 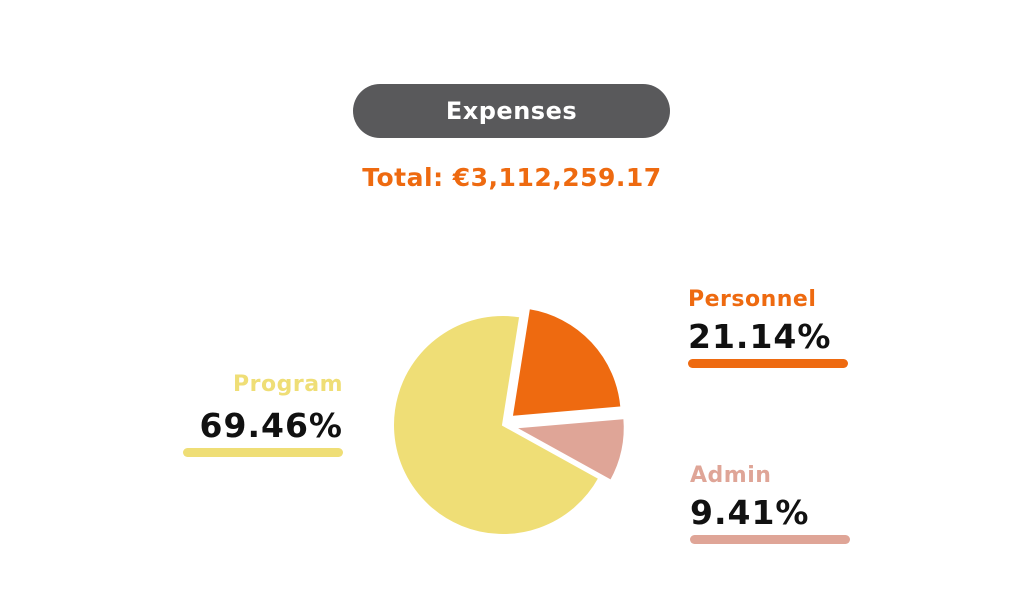 I want to click on slice-name-admin: Admin, so click(x=731, y=475).